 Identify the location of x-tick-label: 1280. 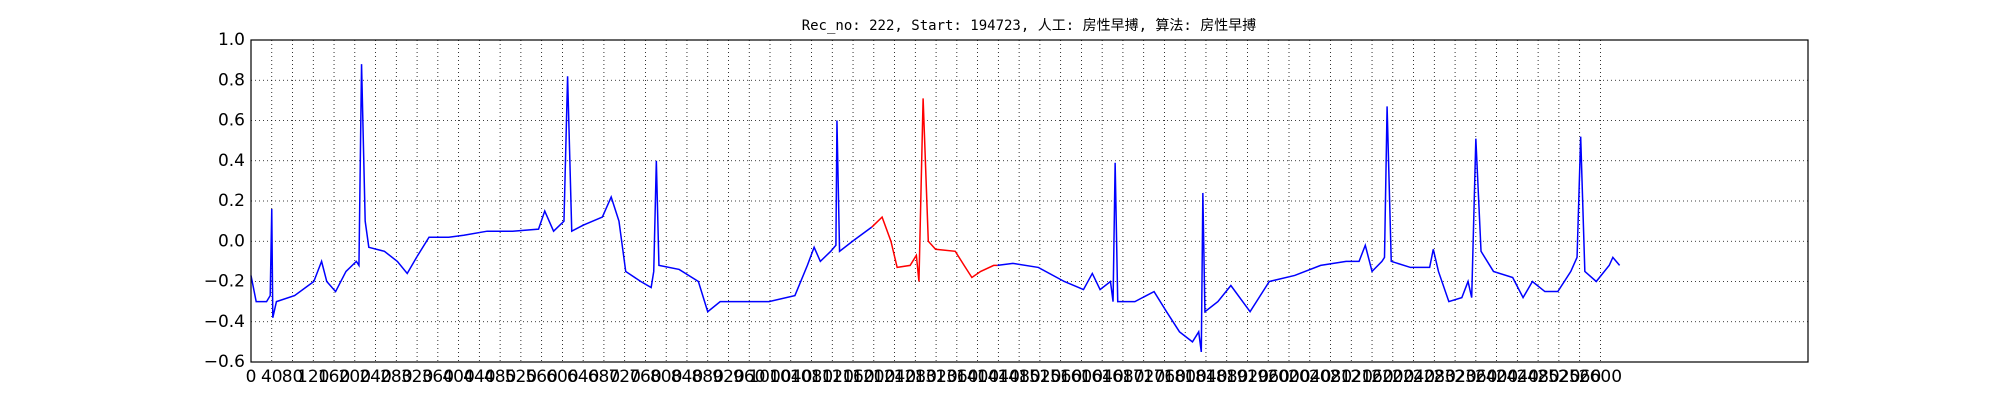
(915, 377).